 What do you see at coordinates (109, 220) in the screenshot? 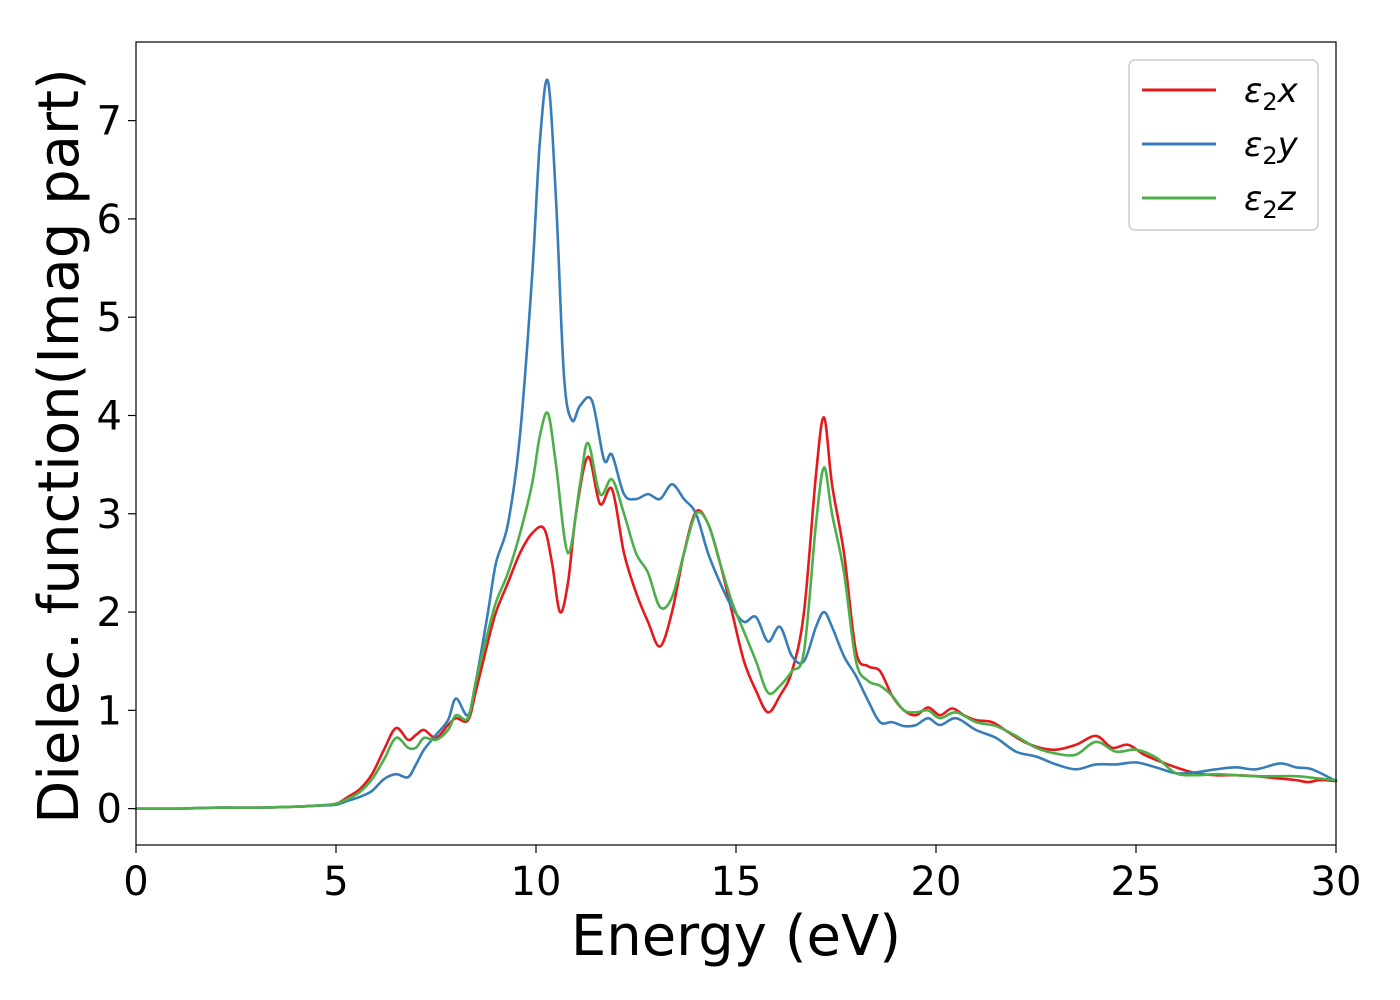
I see `y-tick-label: 6` at bounding box center [109, 220].